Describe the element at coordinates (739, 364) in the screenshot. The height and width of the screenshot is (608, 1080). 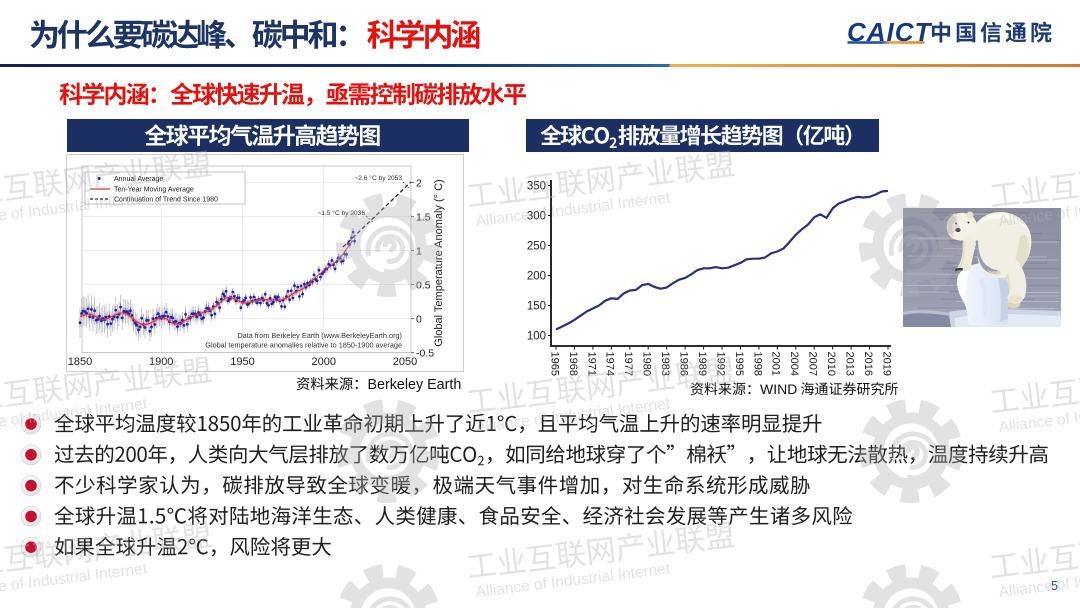
I see `svg-text: 1995` at that location.